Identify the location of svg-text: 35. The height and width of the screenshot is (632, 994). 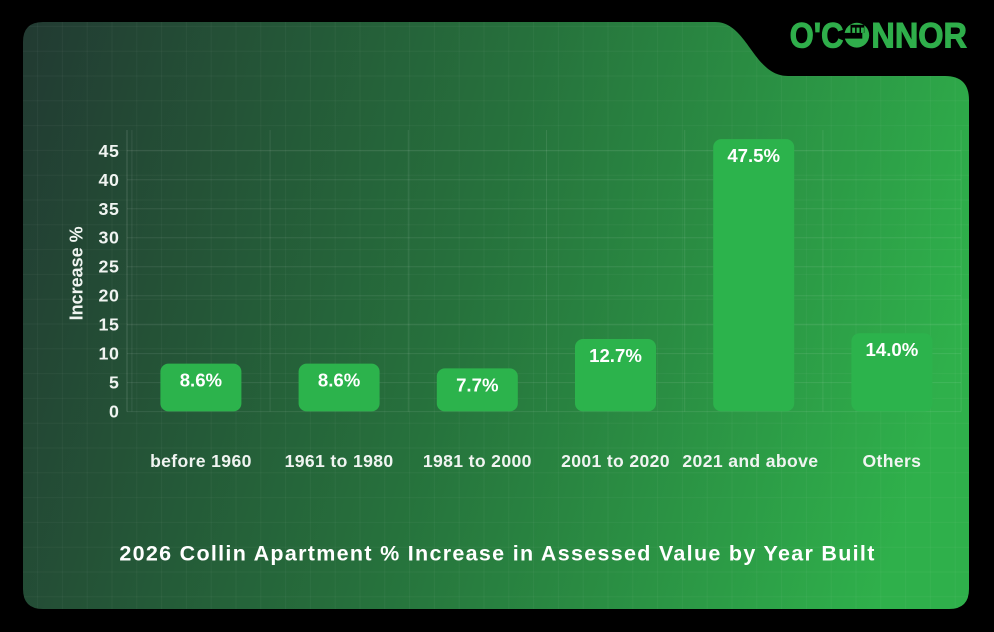
(109, 209).